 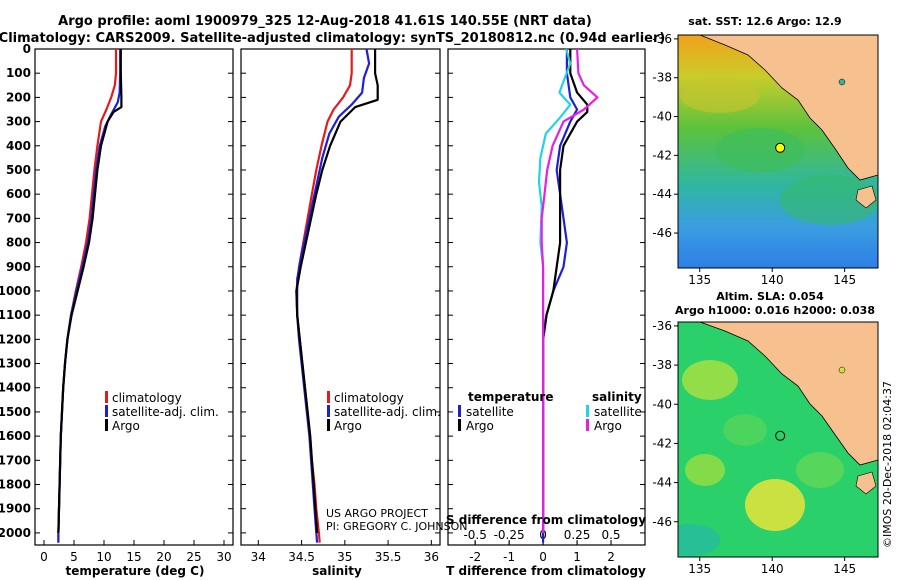 What do you see at coordinates (587, 411) in the screenshot?
I see `legend-swatch-s-satellite` at bounding box center [587, 411].